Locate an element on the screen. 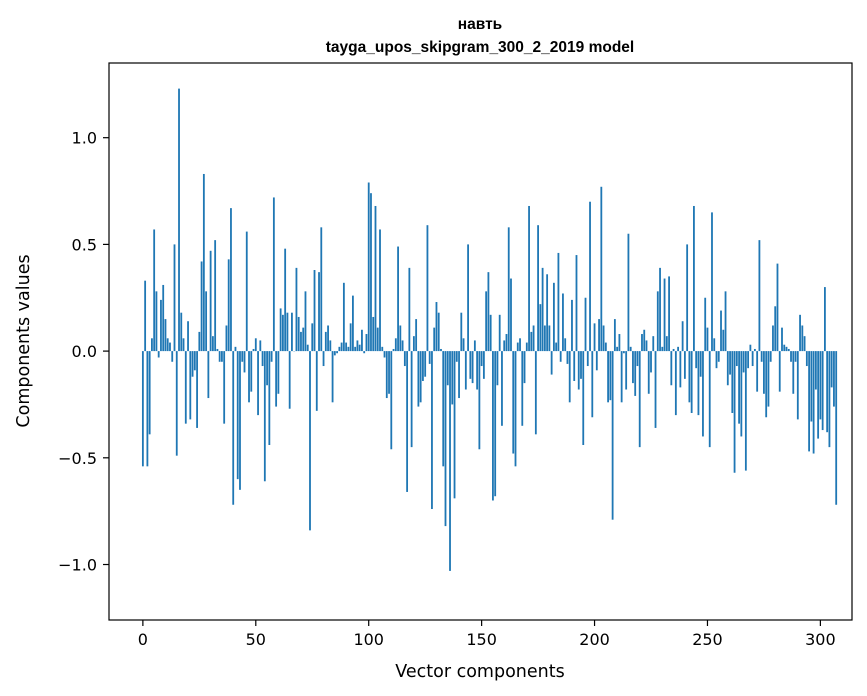  y-axis-label: Components values is located at coordinates (24, 340).